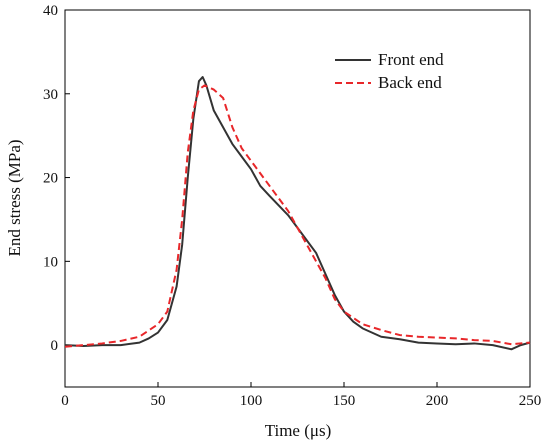  What do you see at coordinates (298, 430) in the screenshot?
I see `x-axis-label: Time (μs)` at bounding box center [298, 430].